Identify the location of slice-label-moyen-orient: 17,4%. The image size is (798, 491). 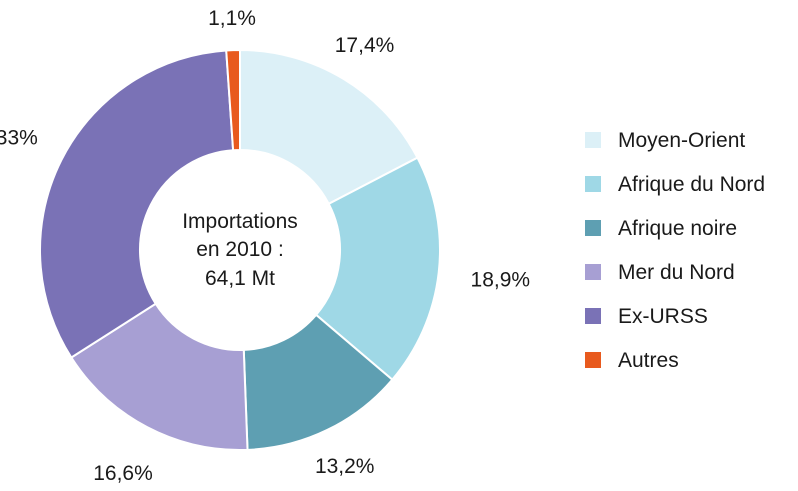
(365, 45).